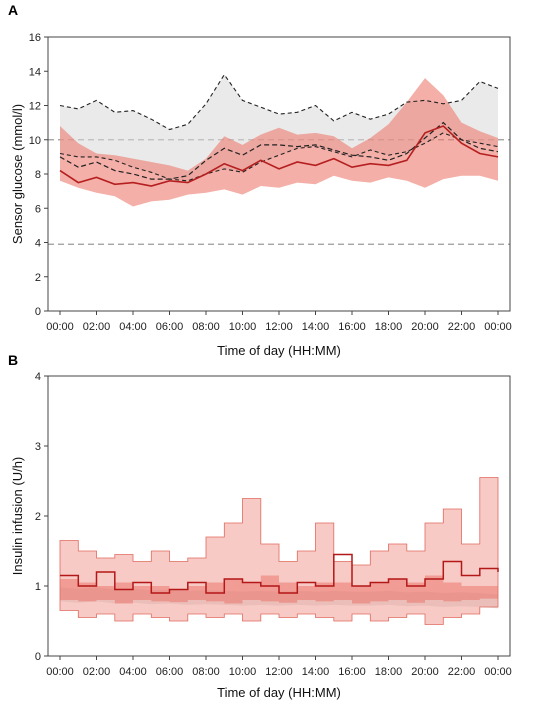  I want to click on panel-b-x-label: Time of day (HH:MM), so click(279, 692).